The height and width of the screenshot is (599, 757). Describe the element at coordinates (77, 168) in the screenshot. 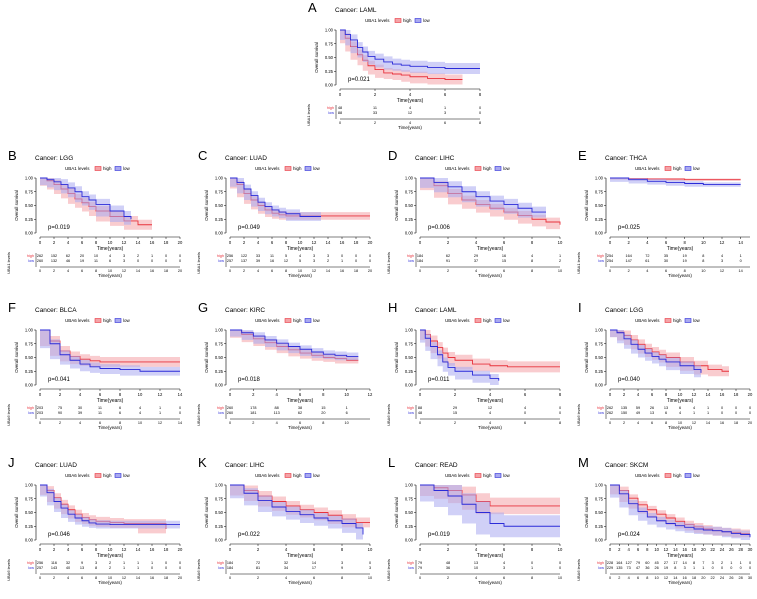

I see `legend-title: UBA1 levels` at that location.